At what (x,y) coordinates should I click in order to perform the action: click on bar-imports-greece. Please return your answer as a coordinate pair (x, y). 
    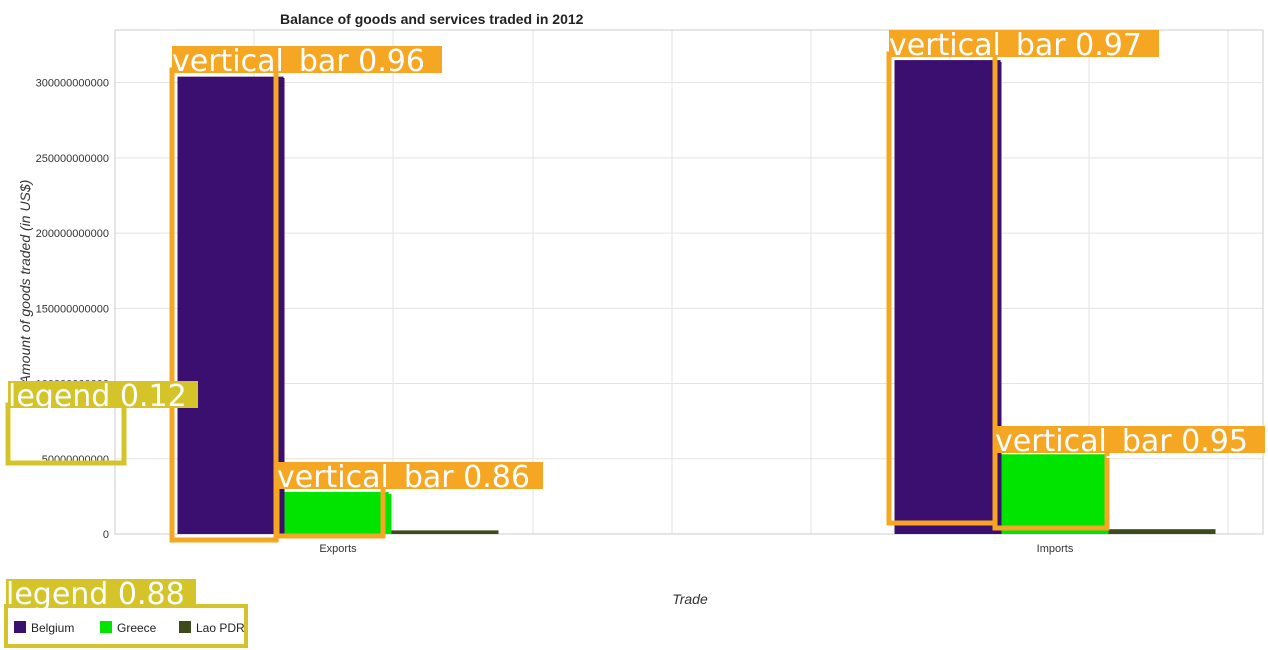
    Looking at the image, I should click on (1055, 494).